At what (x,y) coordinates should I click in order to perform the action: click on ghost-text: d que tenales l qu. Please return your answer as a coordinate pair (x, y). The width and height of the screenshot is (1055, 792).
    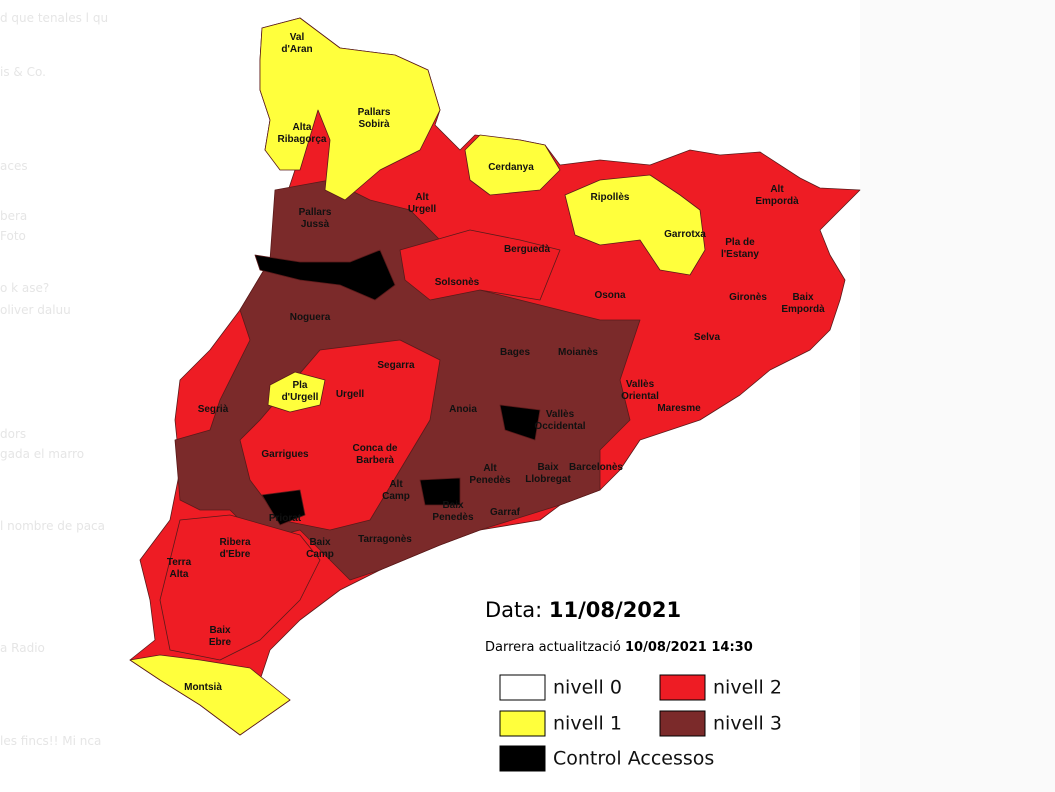
    Looking at the image, I should click on (54, 18).